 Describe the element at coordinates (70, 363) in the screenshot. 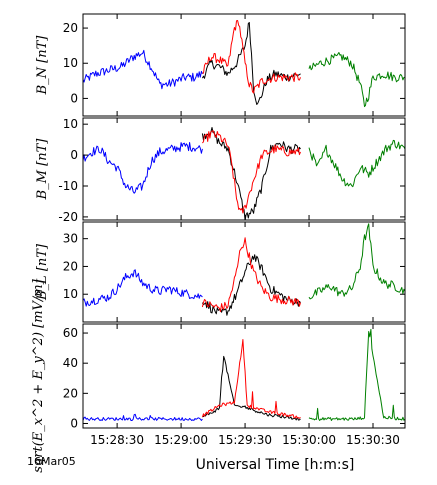

I see `y-tick-label: 40` at that location.